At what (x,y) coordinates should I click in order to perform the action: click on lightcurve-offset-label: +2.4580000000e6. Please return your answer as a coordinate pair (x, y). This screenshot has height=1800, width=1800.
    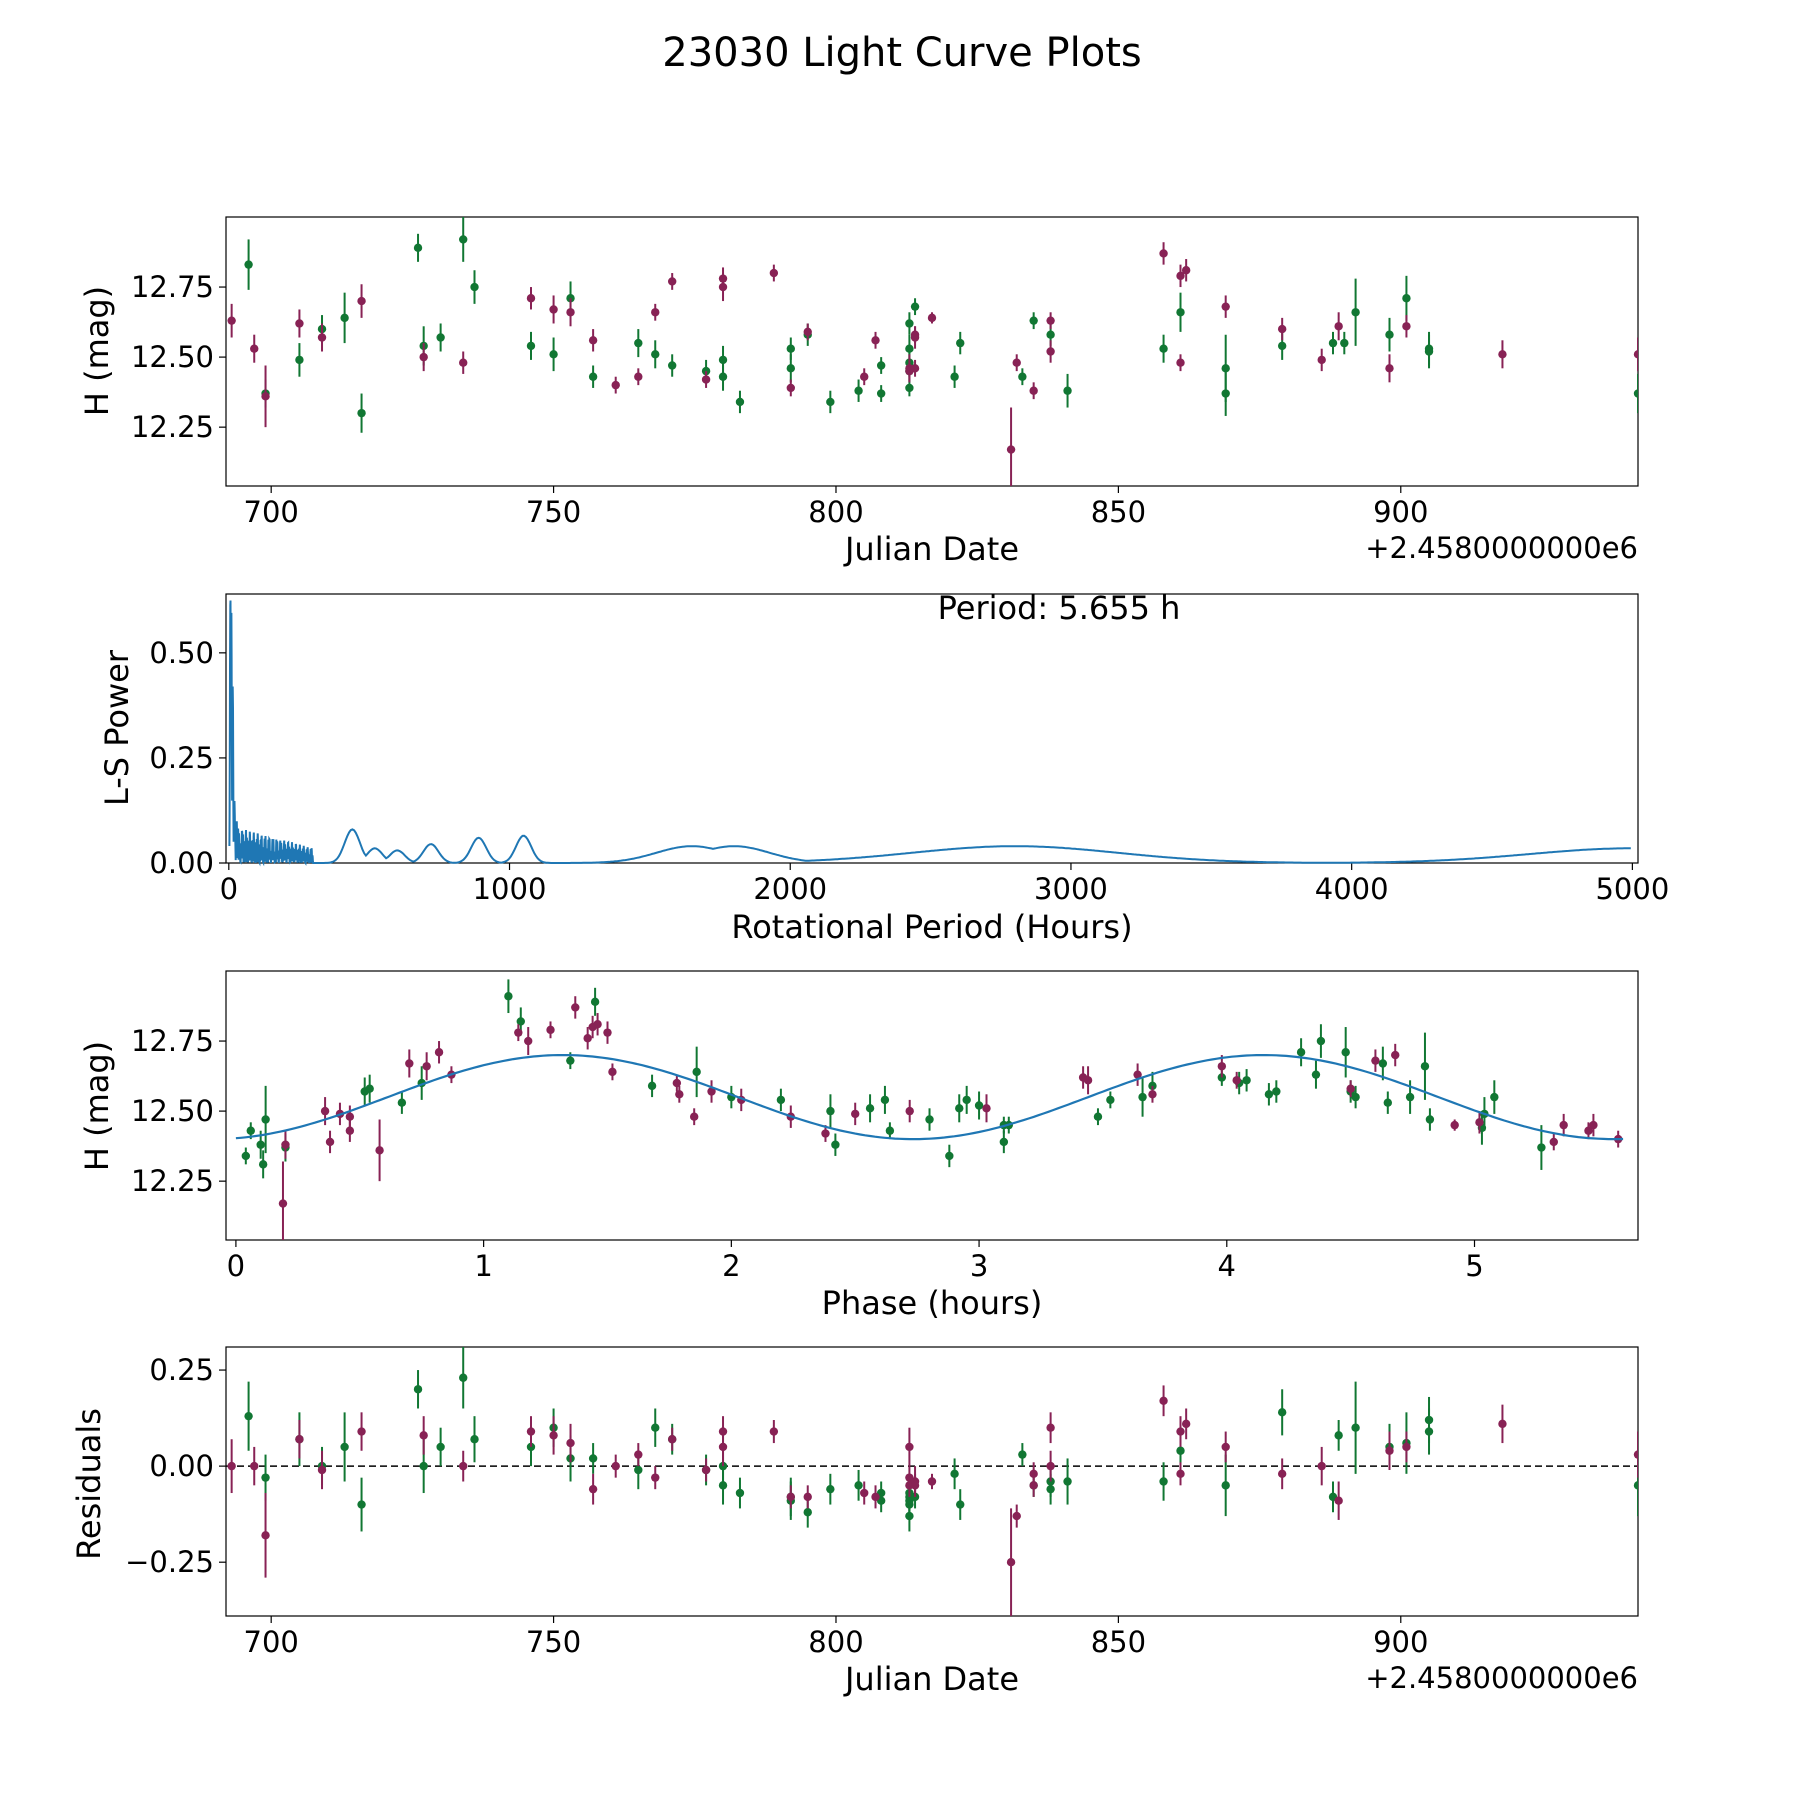
    Looking at the image, I should click on (1501, 548).